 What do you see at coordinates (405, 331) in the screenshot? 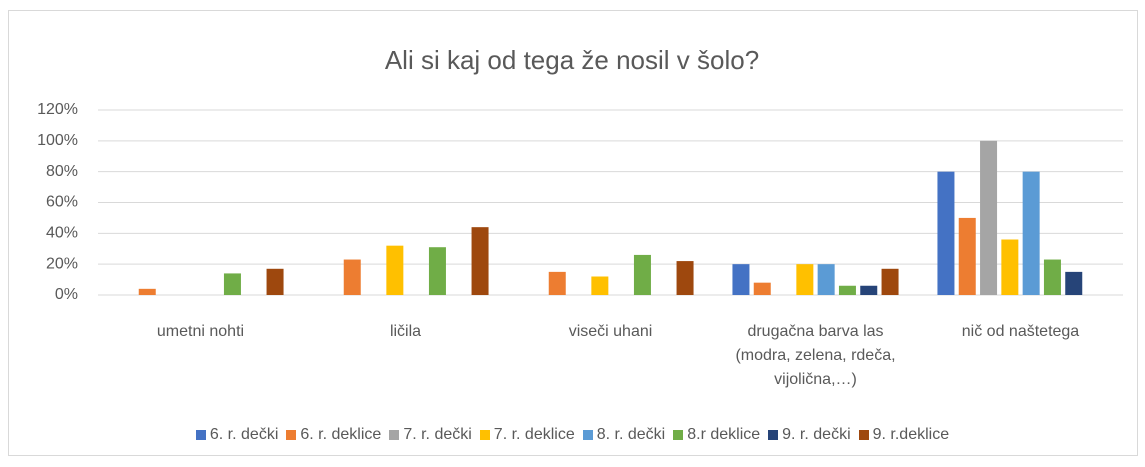
I see `x-tick-label: ličila` at bounding box center [405, 331].